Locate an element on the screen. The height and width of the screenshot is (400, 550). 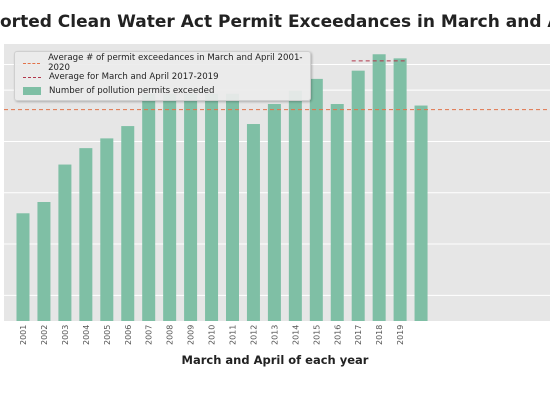
x-tick-label: 2001 is located at coordinates (23, 335).